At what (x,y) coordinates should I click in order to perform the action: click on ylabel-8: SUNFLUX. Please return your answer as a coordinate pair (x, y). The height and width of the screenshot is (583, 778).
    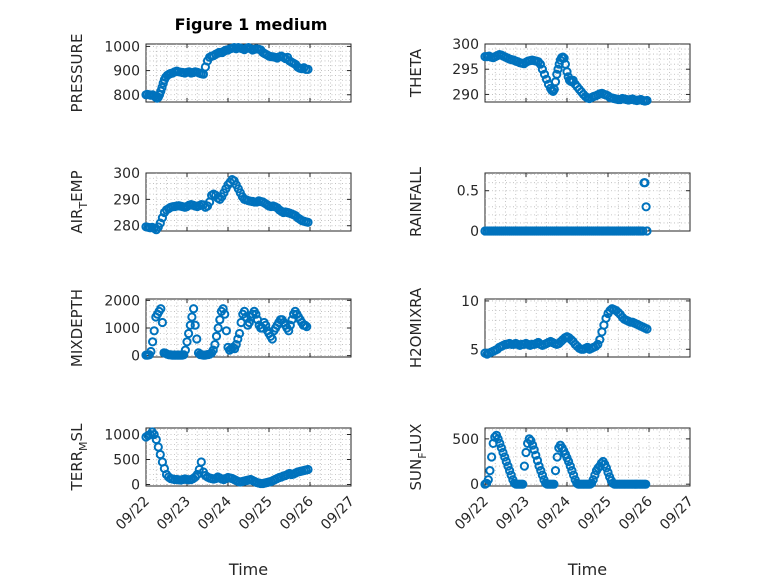
    Looking at the image, I should click on (418, 457).